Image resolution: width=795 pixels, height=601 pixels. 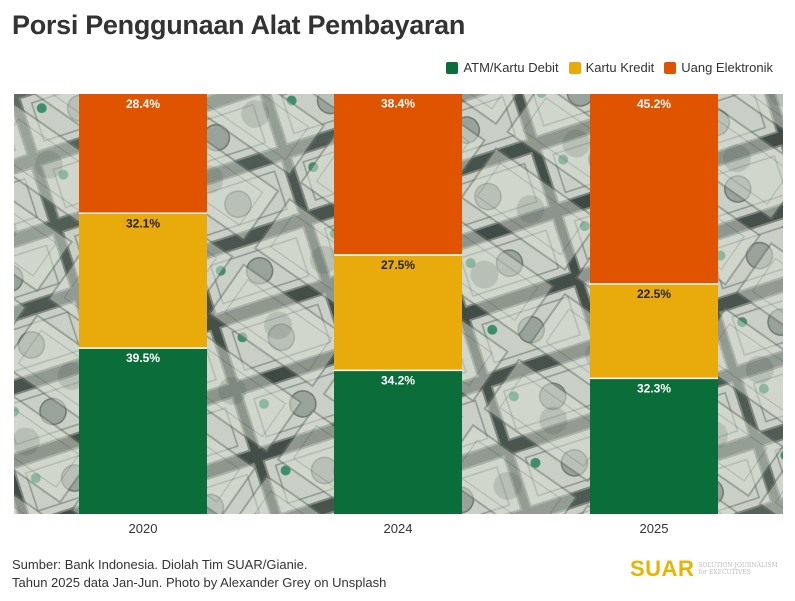 What do you see at coordinates (654, 331) in the screenshot?
I see `bar-kredit-2025` at bounding box center [654, 331].